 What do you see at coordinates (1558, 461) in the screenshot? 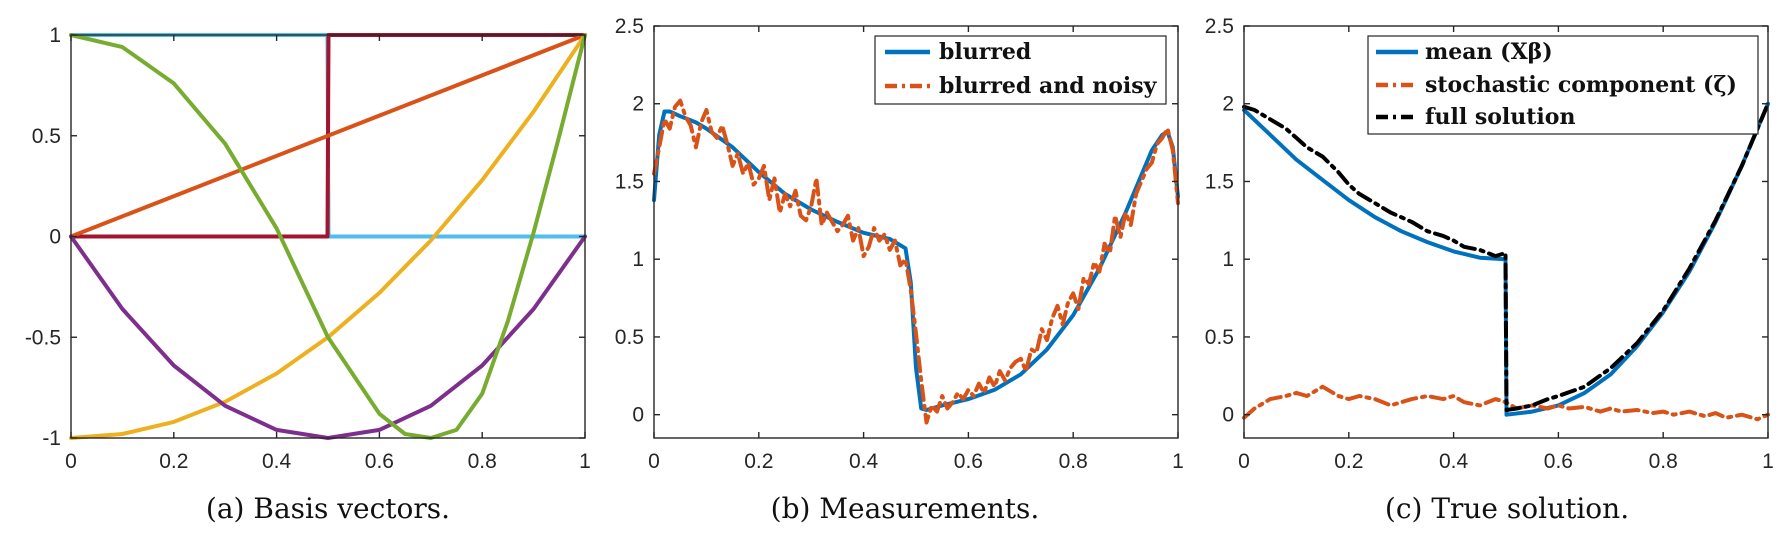
I see `panel-c-xtick-label: 0.6` at bounding box center [1558, 461].